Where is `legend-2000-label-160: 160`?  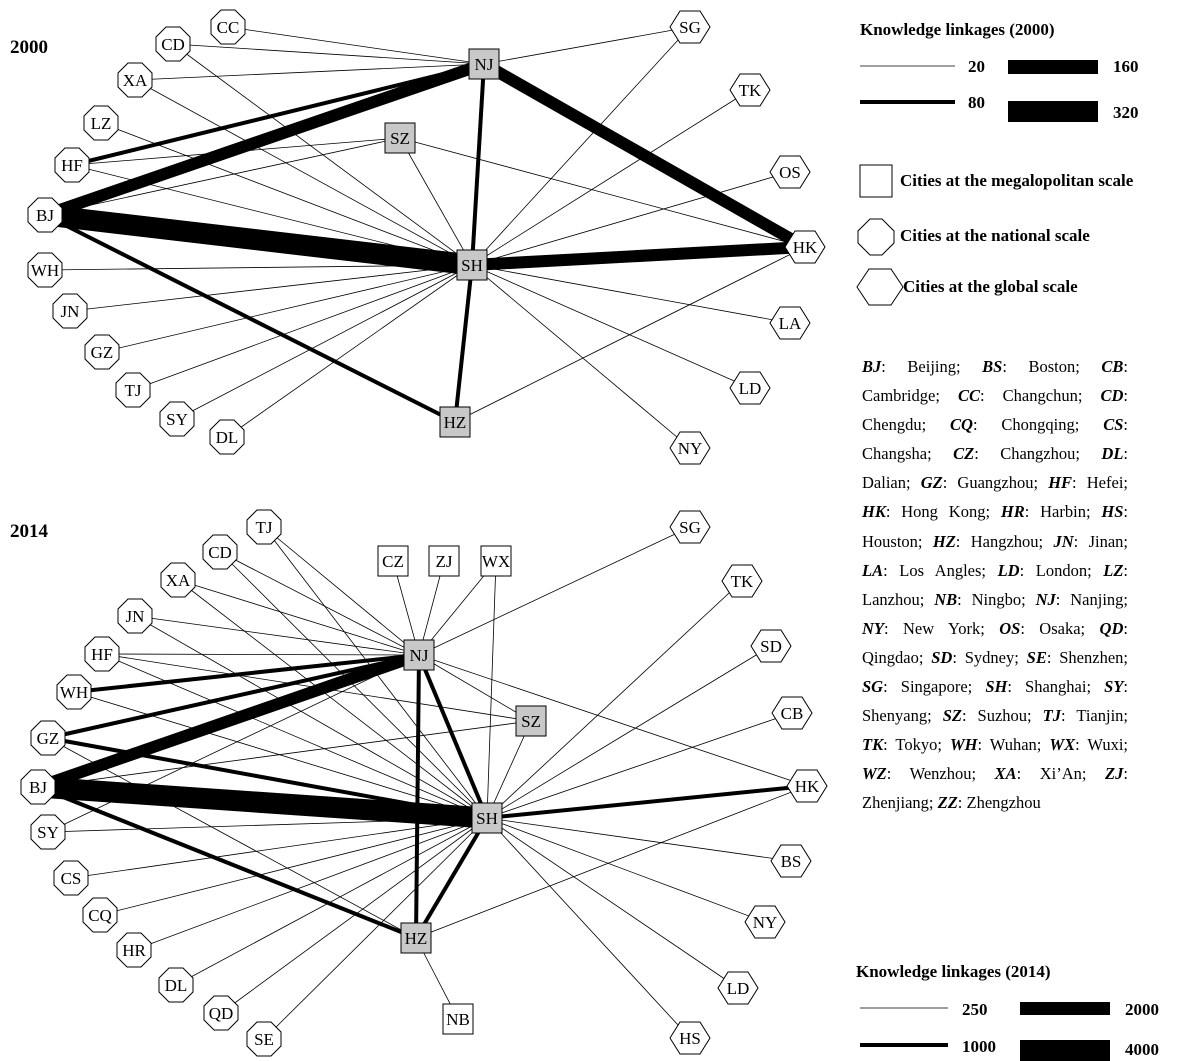 legend-2000-label-160: 160 is located at coordinates (1126, 66).